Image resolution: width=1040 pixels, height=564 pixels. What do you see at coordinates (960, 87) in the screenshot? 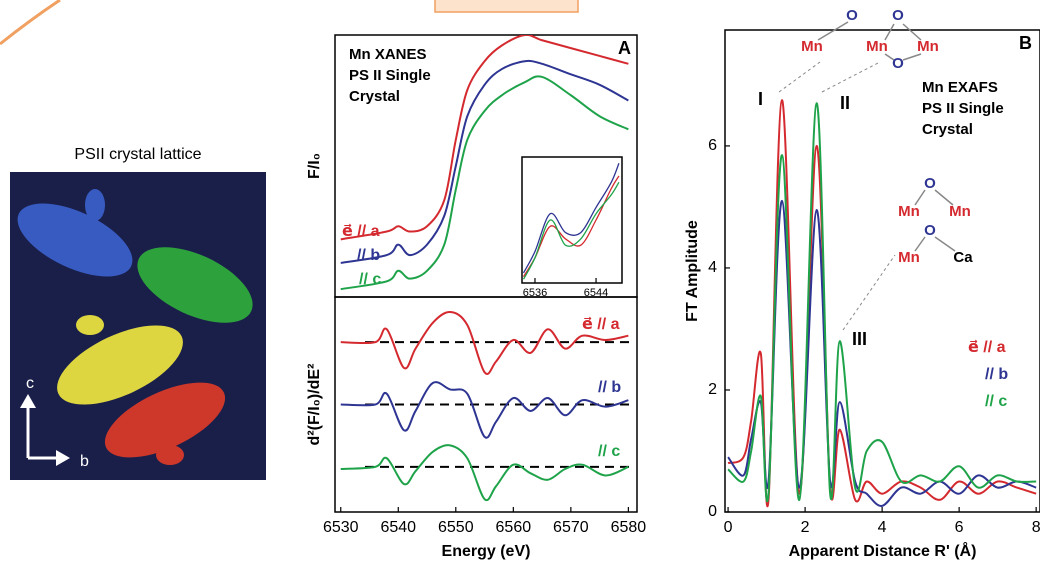
I see `annotation: Mn EXAFS` at bounding box center [960, 87].